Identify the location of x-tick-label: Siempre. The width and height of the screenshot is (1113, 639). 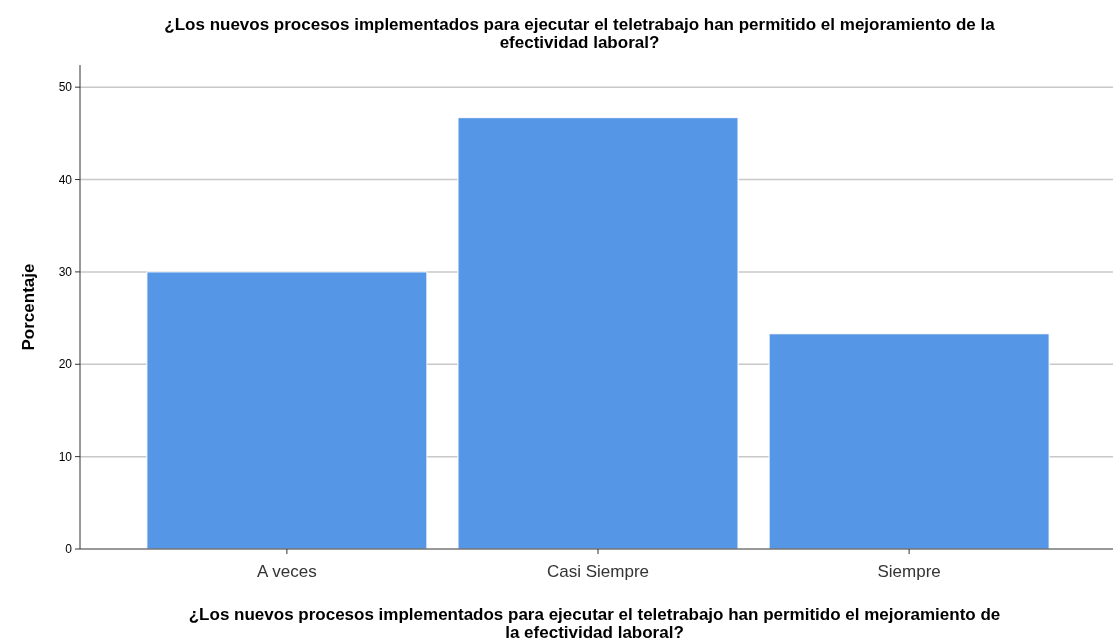
(909, 571).